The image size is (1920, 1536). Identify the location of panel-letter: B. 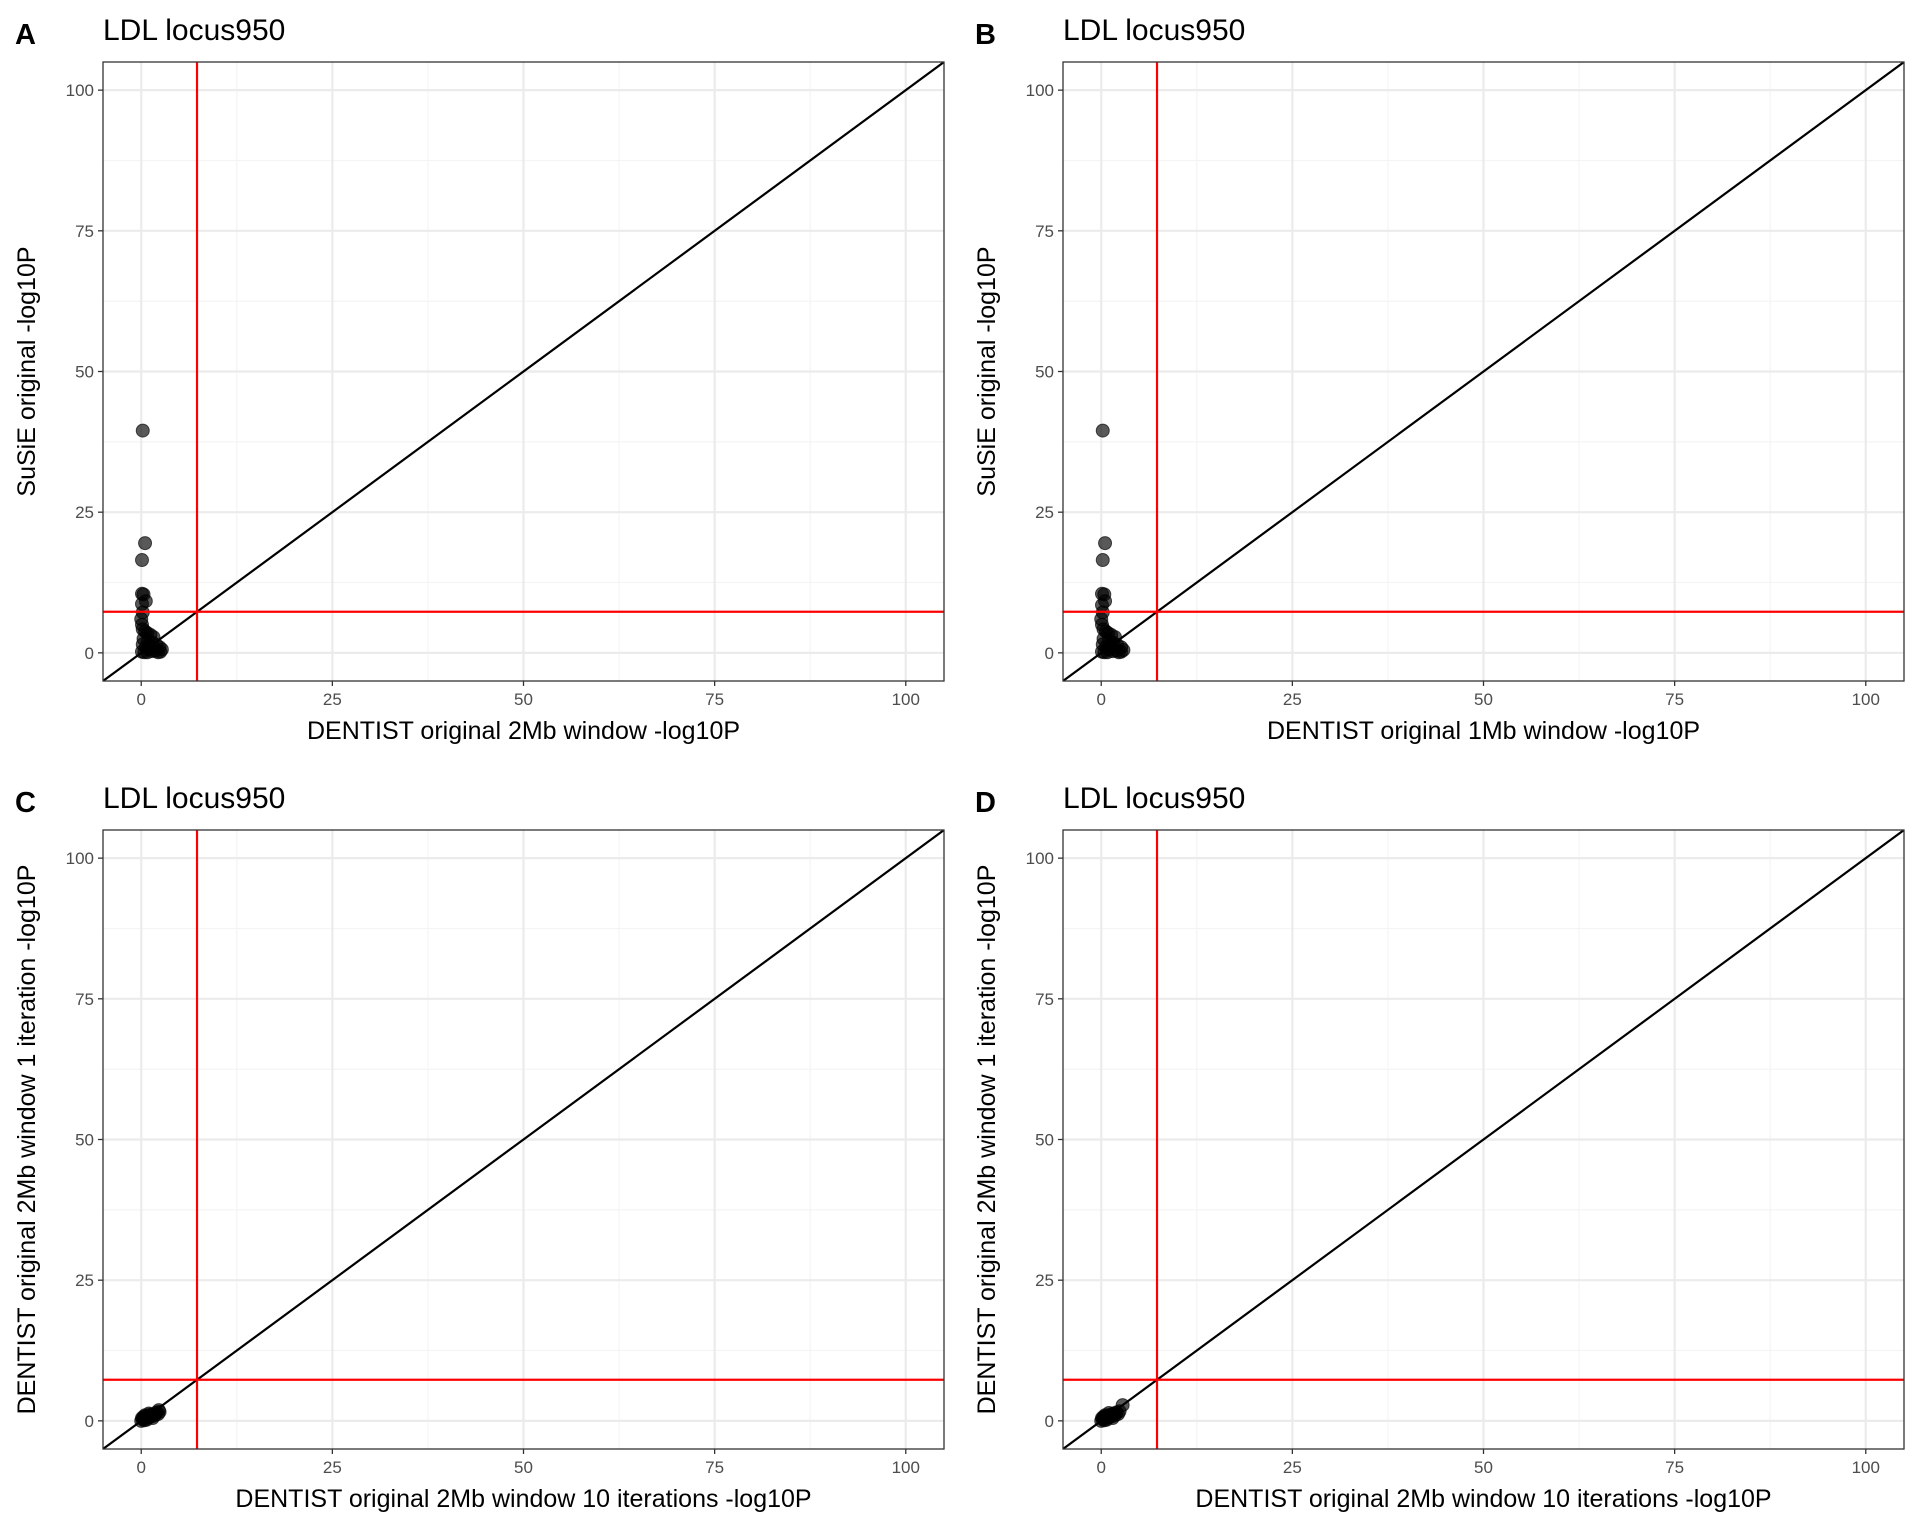
(985, 35).